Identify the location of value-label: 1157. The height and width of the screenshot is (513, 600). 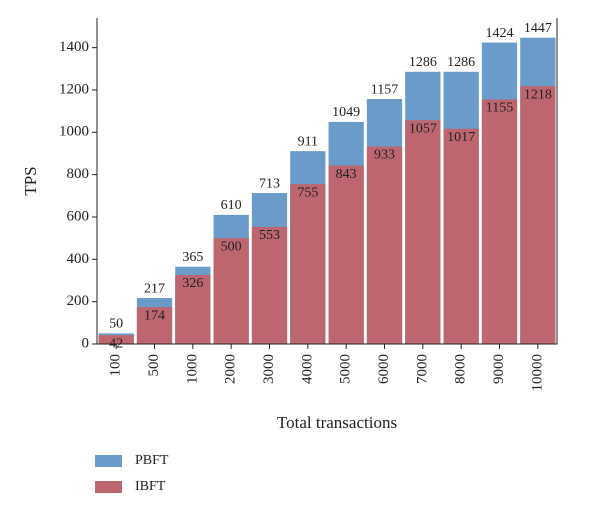
(384, 89).